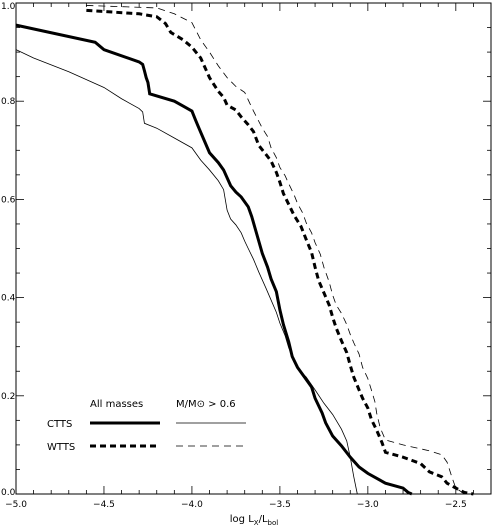  Describe the element at coordinates (59, 424) in the screenshot. I see `legend-row1-label: CTTS` at that location.